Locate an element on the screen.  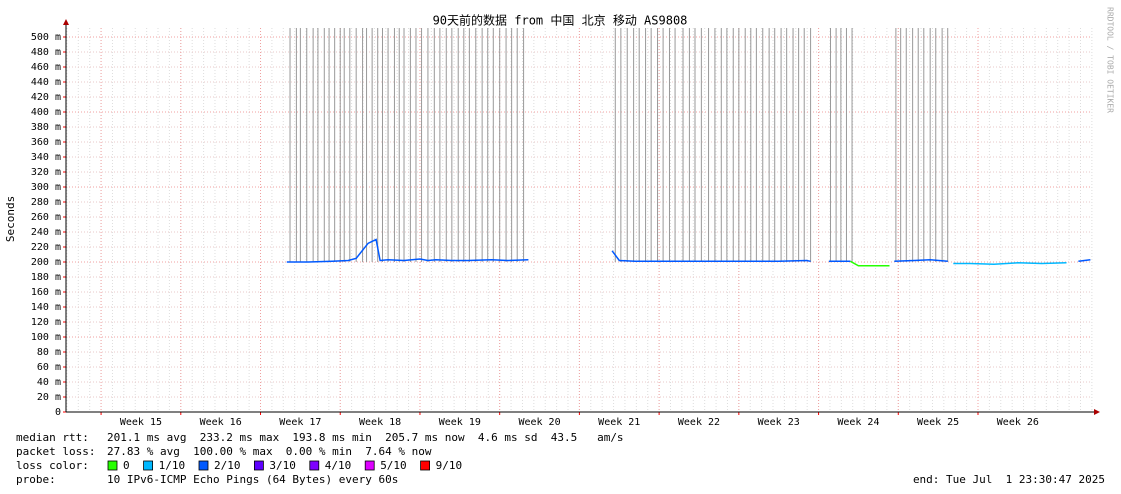
stat-label: median rtt: is located at coordinates (52, 437).